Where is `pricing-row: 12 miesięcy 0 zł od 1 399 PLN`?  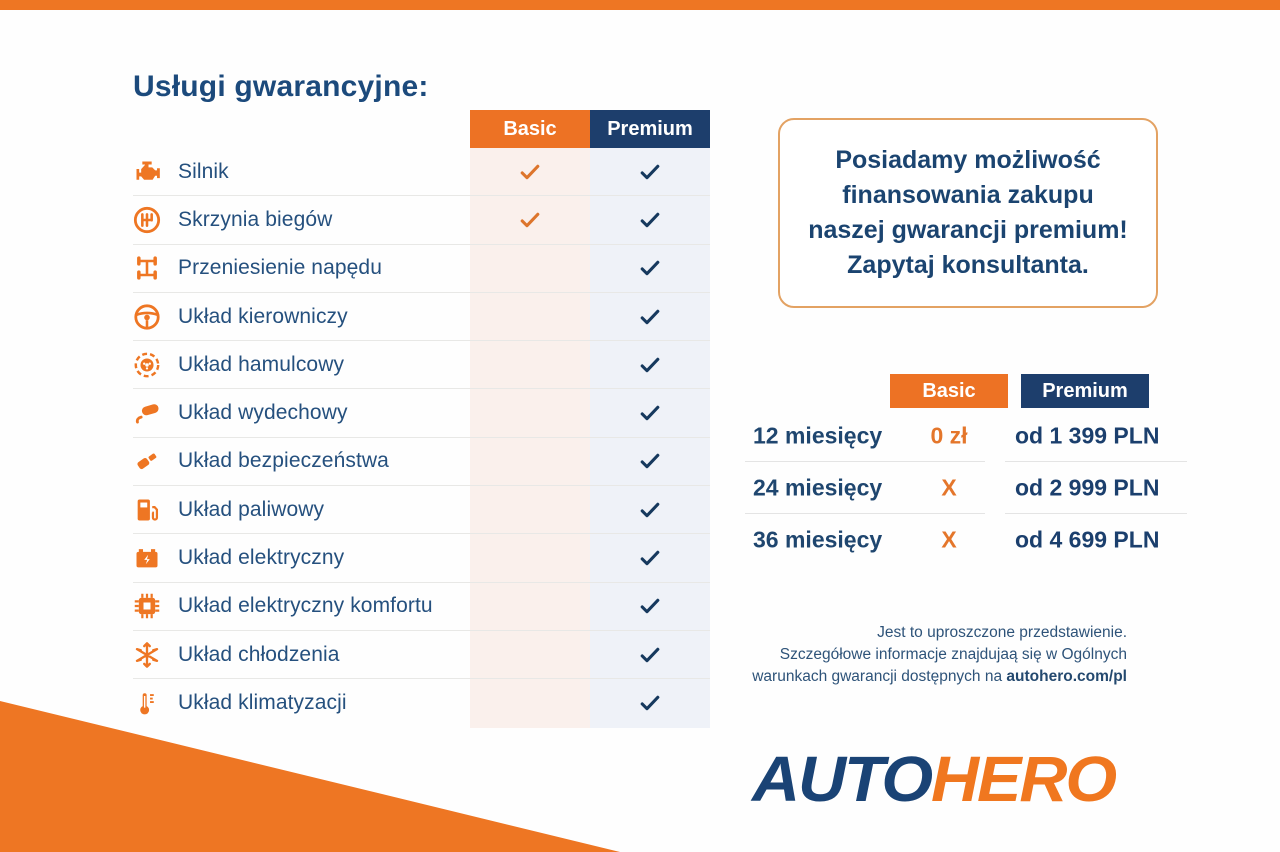
pricing-row: 12 miesięcy 0 zł od 1 399 PLN is located at coordinates (966, 436).